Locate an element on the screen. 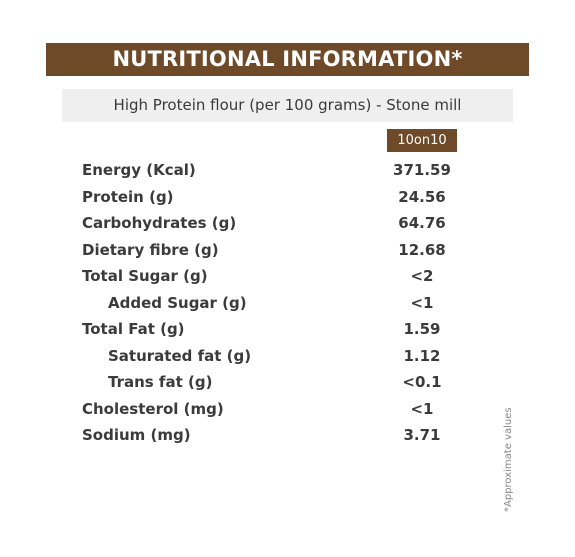  nutrient-row-added-sugar: Added Sugar (g) <1 is located at coordinates (287, 303).